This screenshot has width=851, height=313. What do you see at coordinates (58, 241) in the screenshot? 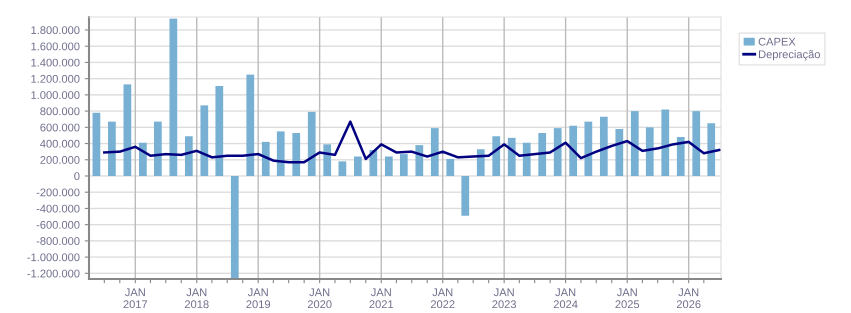
I see `y-tick-label: -800.000` at bounding box center [58, 241].